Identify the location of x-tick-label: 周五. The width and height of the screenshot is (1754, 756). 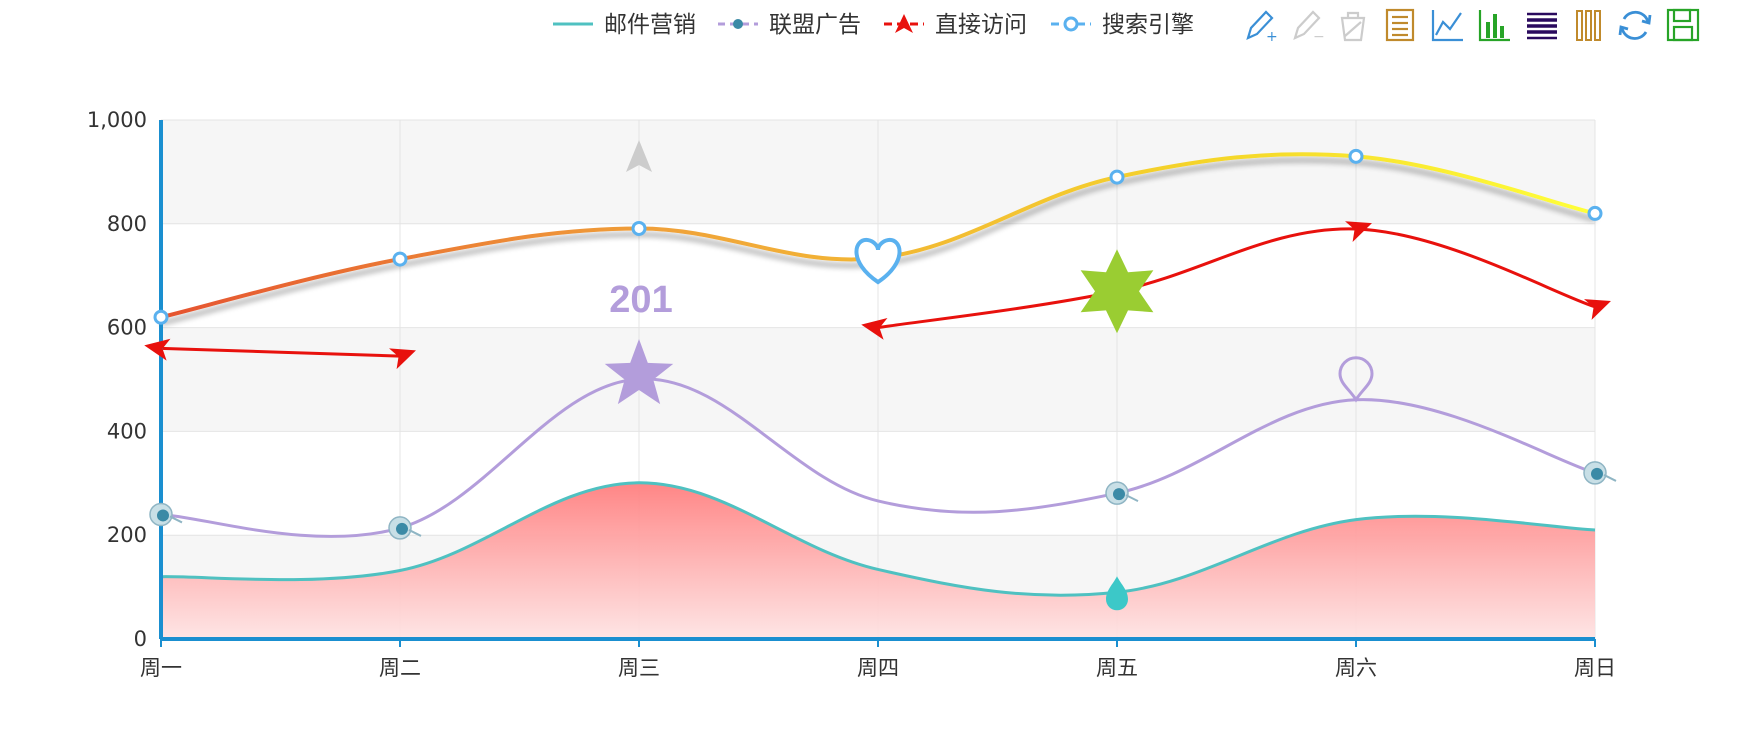
(1117, 668).